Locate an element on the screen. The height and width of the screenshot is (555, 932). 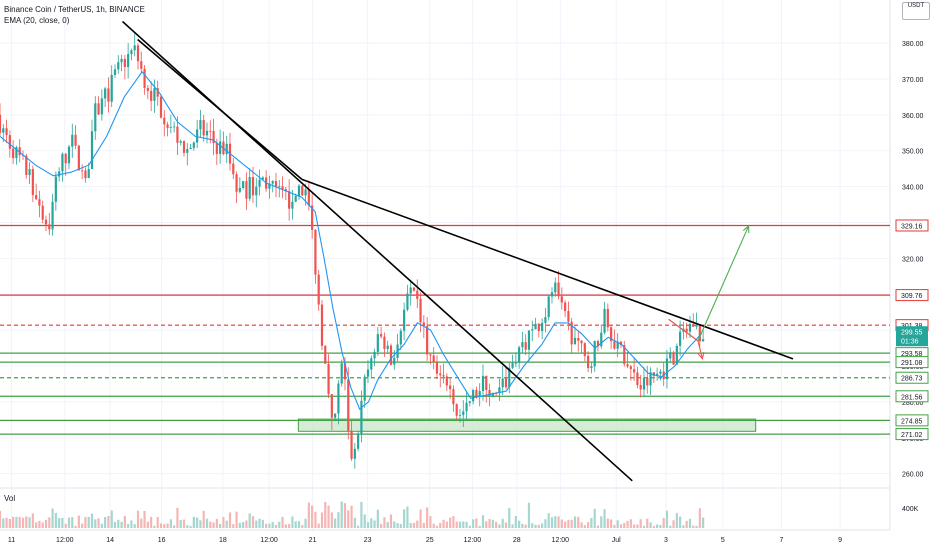
currency-label: USDT is located at coordinates (916, 6).